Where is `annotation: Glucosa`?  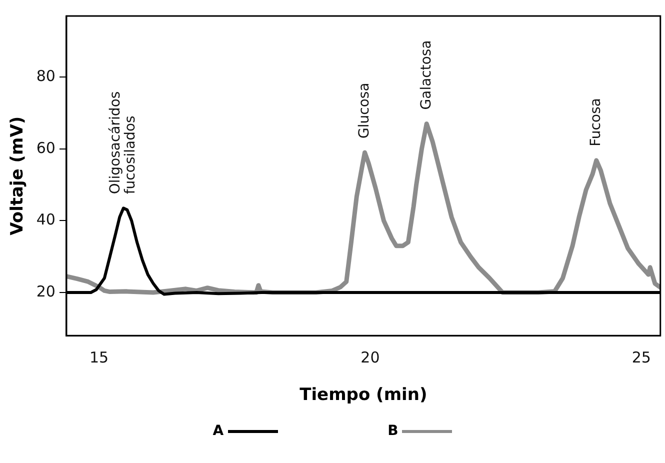
annotation: Glucosa is located at coordinates (364, 110).